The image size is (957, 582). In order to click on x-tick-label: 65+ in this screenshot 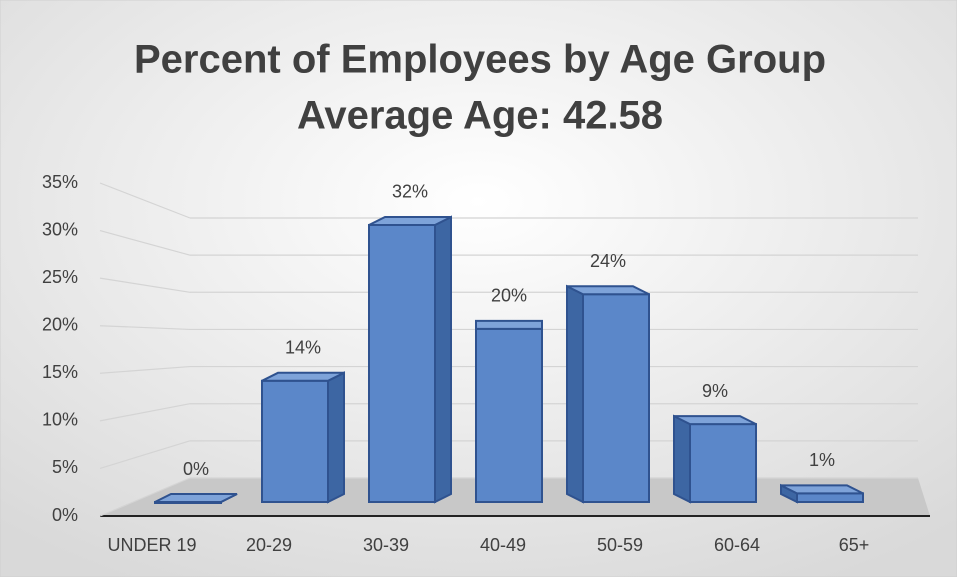, I will do `click(854, 545)`.